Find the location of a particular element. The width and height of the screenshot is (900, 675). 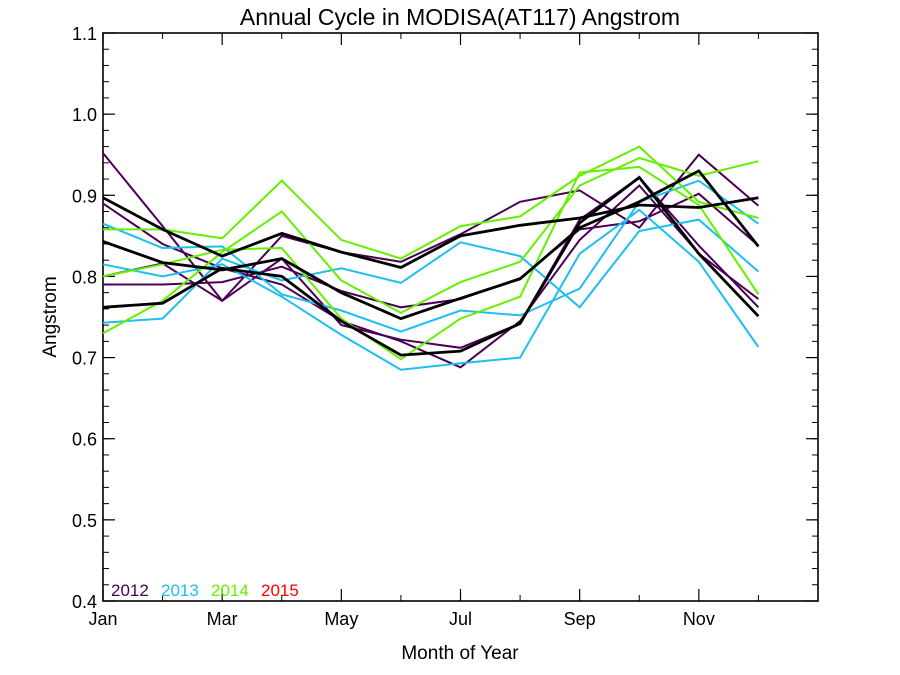

x-tick-label: Nov is located at coordinates (699, 619).